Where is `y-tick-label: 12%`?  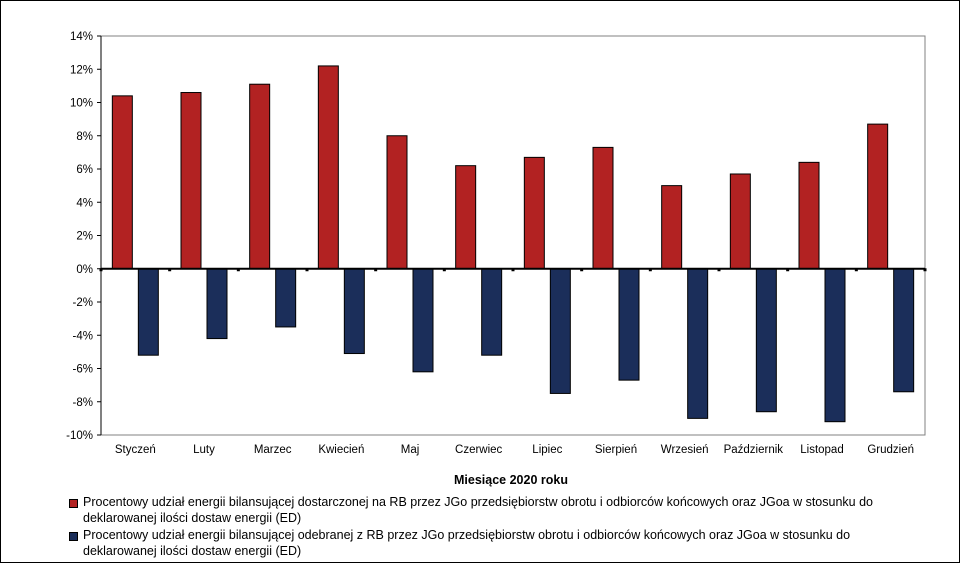 y-tick-label: 12% is located at coordinates (81, 70).